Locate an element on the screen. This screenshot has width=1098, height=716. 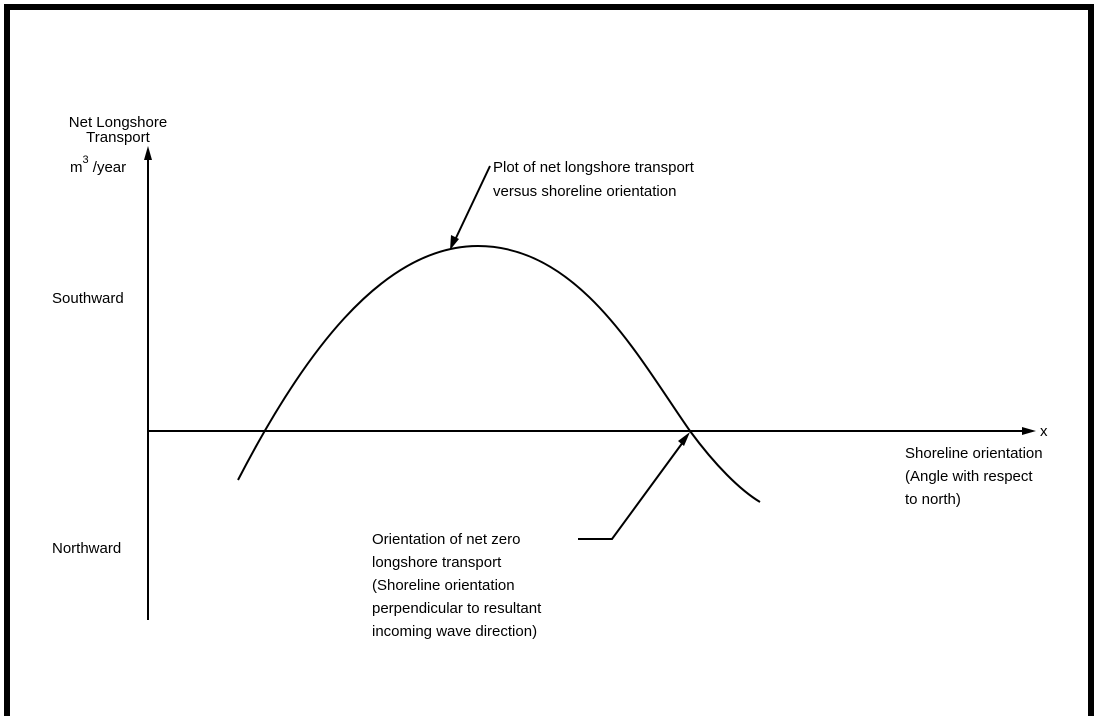
zero-leader is located at coordinates (632, 488).